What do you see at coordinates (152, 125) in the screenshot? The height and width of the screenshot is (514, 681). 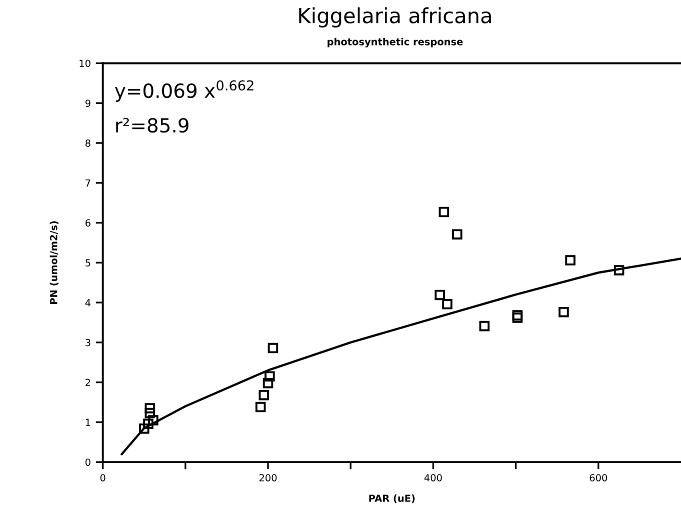 I see `annotation: r²=85.9` at bounding box center [152, 125].